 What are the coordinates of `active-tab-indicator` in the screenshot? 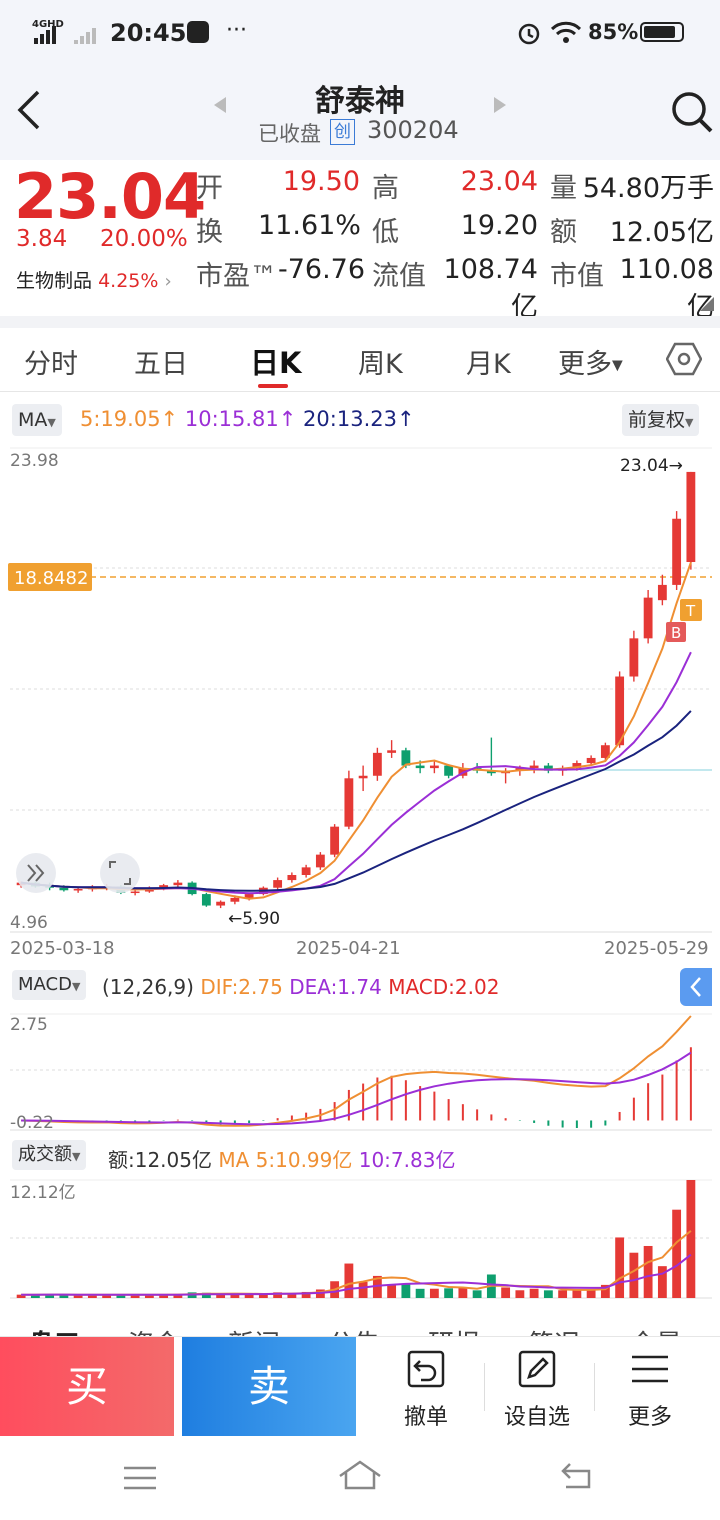 It's located at (273, 386).